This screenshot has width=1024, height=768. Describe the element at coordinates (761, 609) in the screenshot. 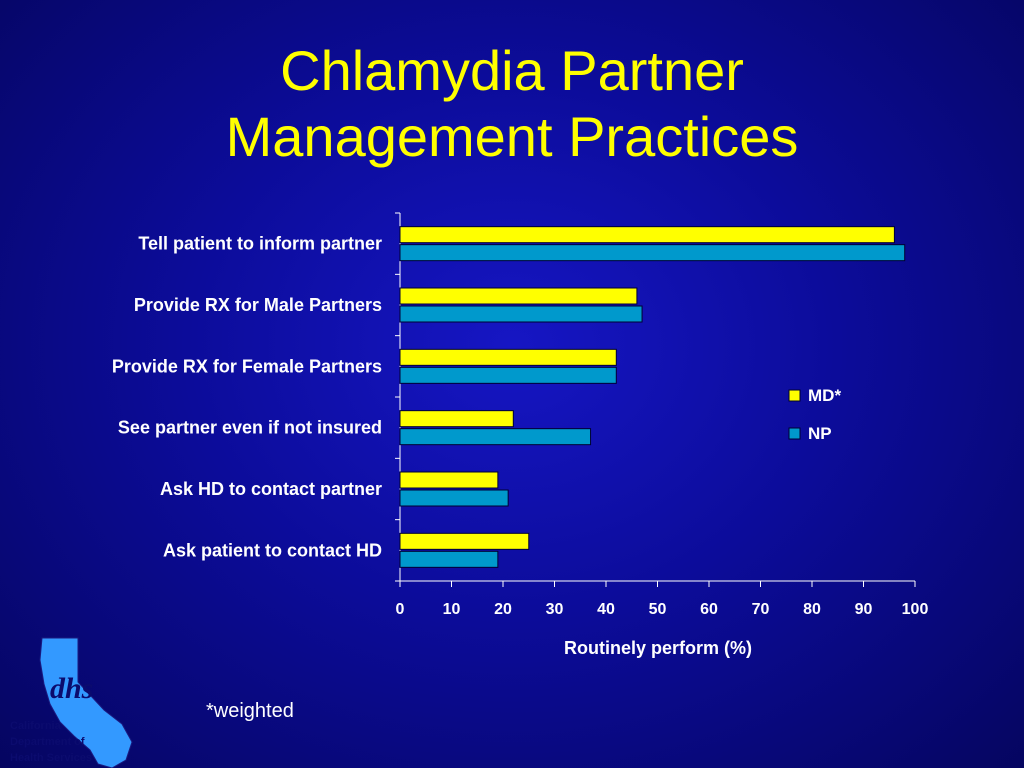

I see `x-tick-label: 70` at that location.